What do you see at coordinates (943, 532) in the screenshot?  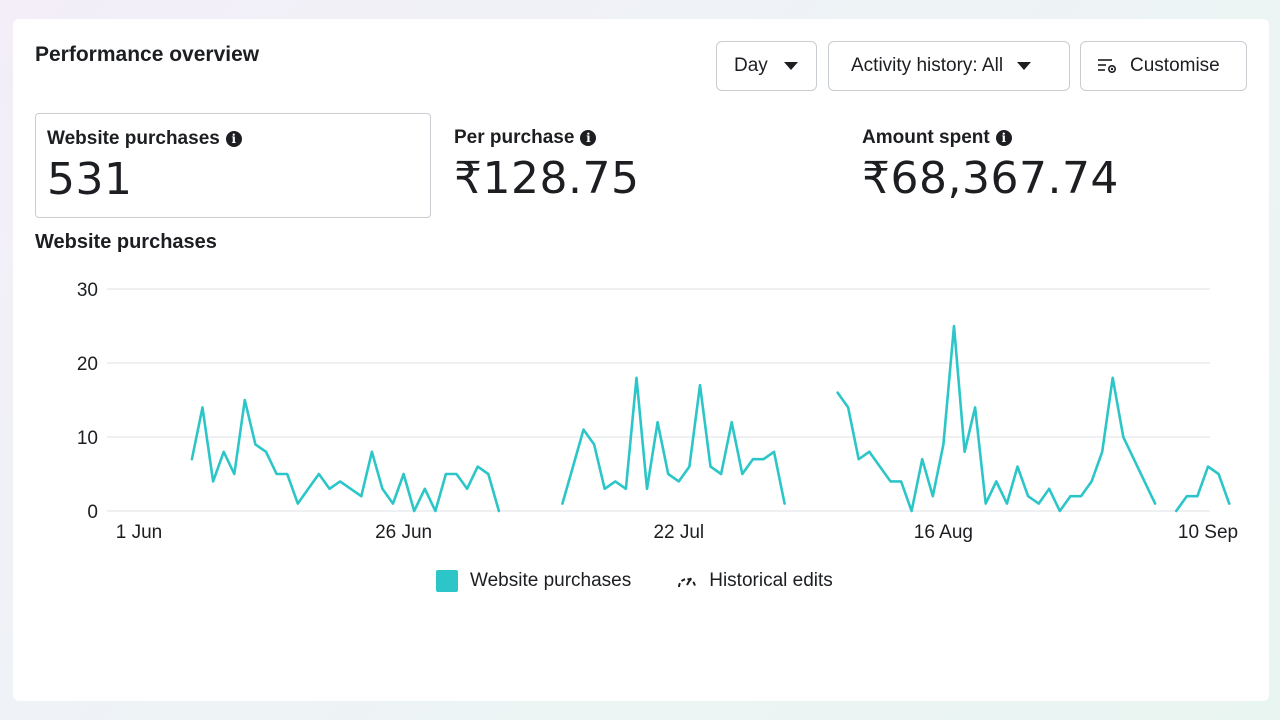 I see `x-tick-label: 16 Aug` at bounding box center [943, 532].